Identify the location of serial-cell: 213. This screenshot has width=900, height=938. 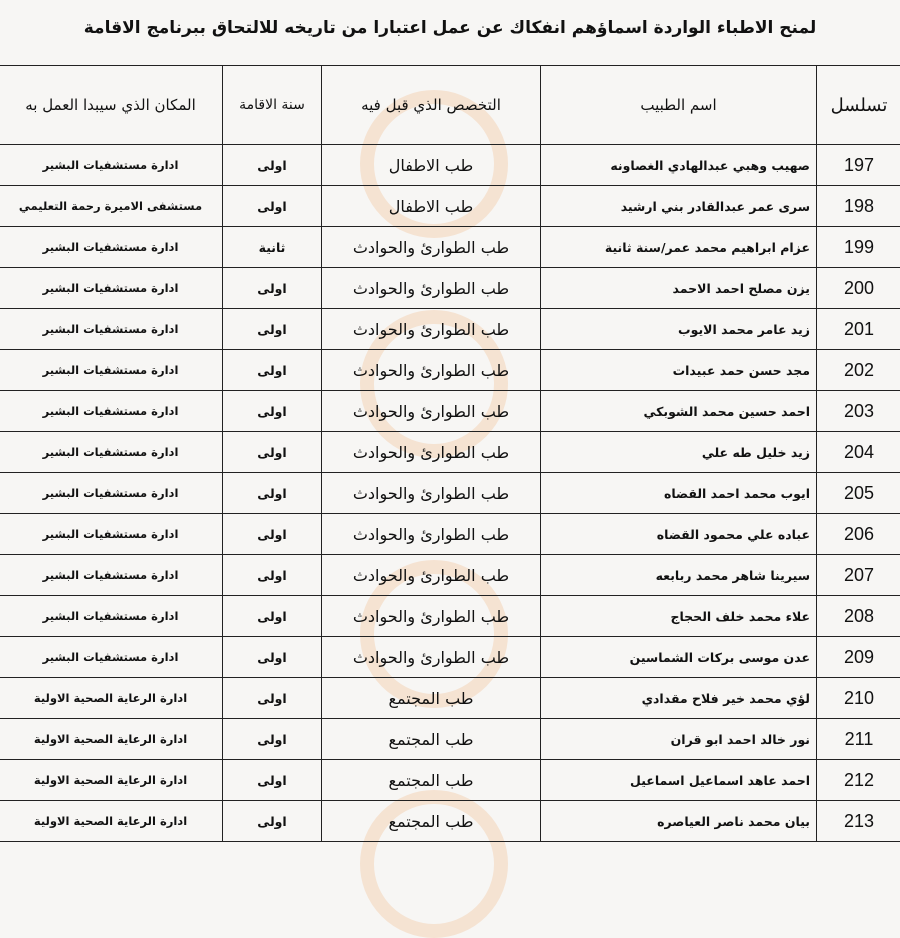
(858, 821).